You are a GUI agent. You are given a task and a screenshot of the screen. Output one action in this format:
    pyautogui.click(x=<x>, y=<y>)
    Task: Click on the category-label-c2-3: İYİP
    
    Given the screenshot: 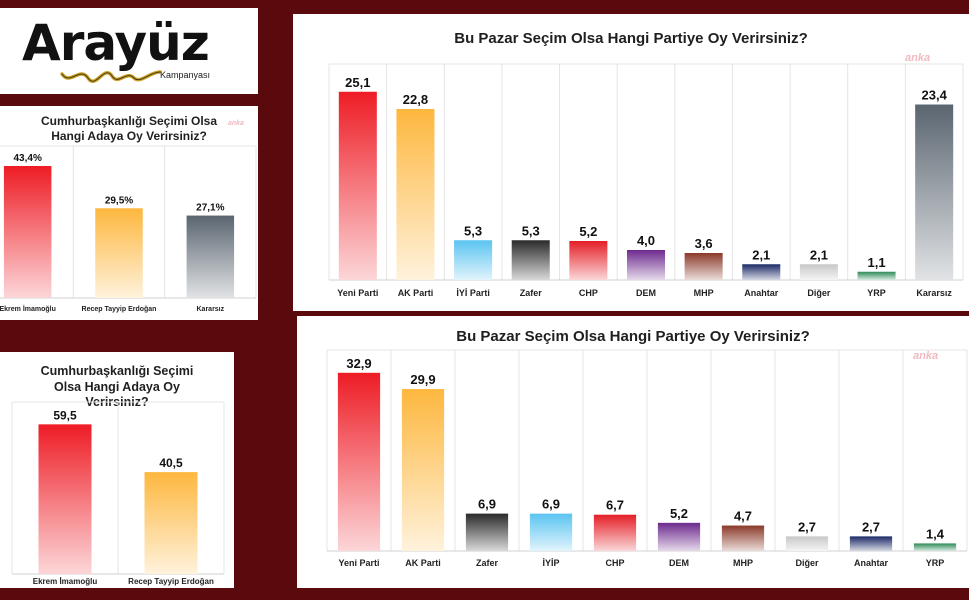 What is the action you would take?
    pyautogui.click(x=550, y=563)
    